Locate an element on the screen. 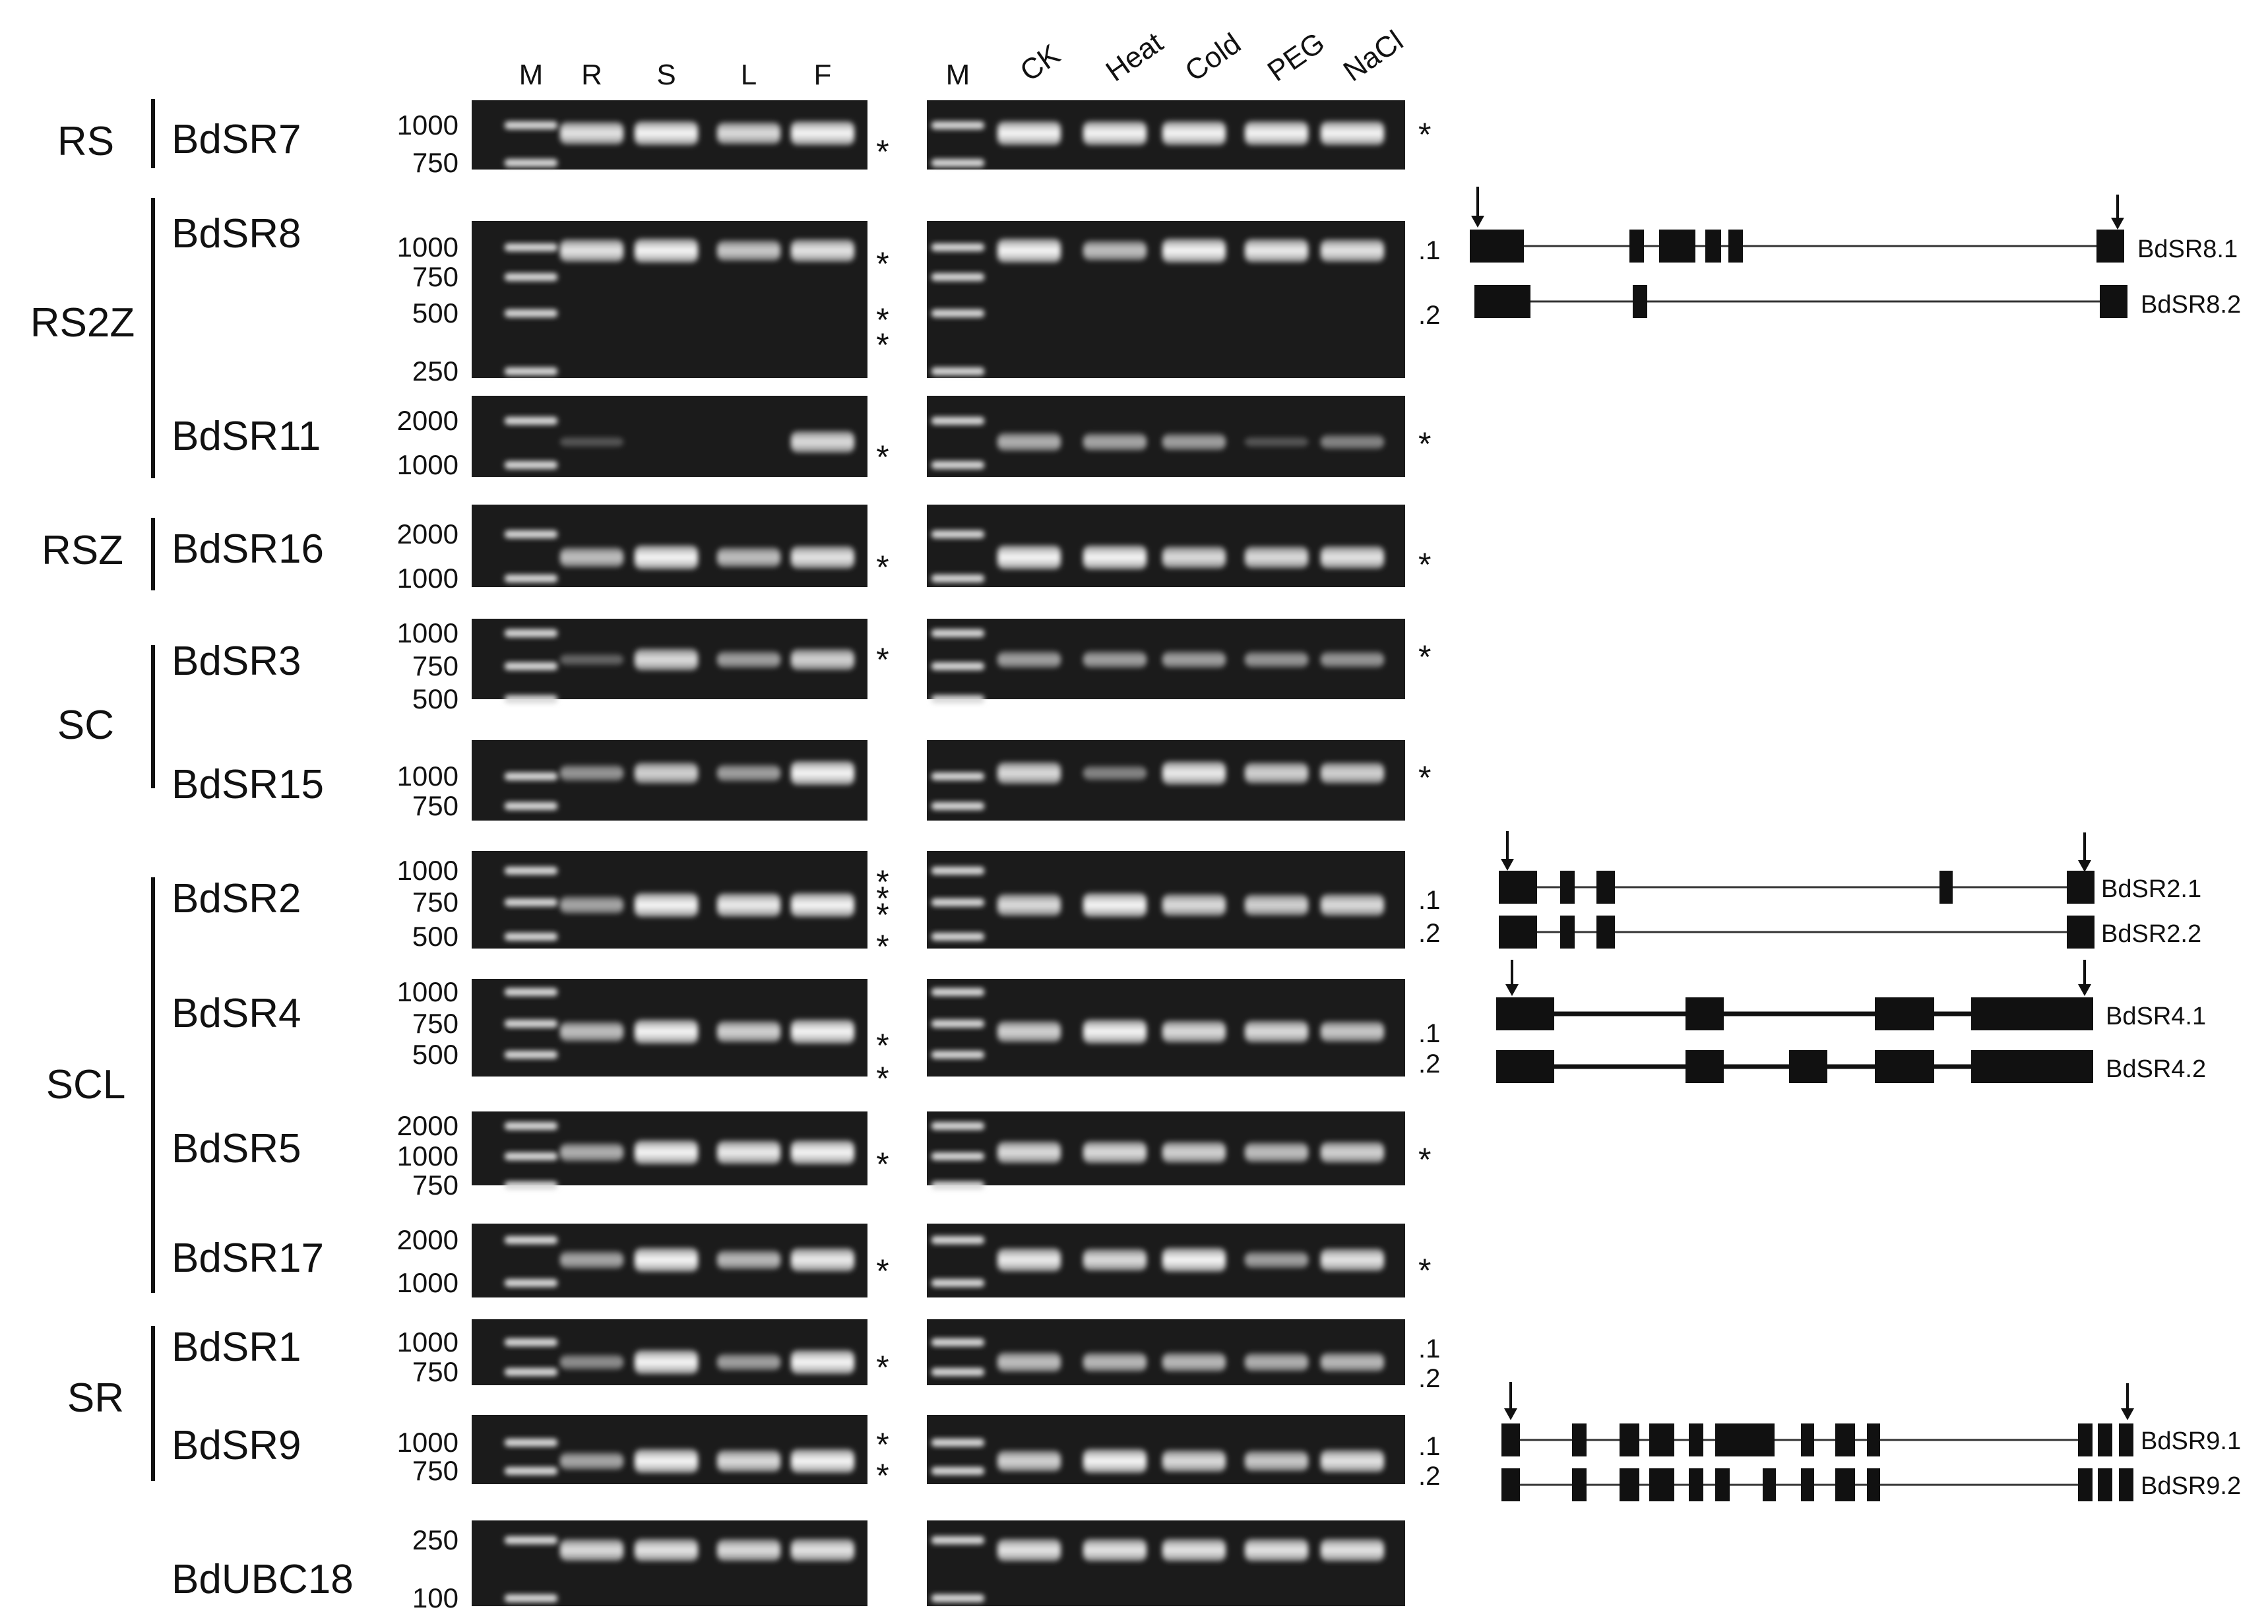  subfamily-groups: RS RS2Z RSZ SC SCL SR is located at coordinates (93, 790).